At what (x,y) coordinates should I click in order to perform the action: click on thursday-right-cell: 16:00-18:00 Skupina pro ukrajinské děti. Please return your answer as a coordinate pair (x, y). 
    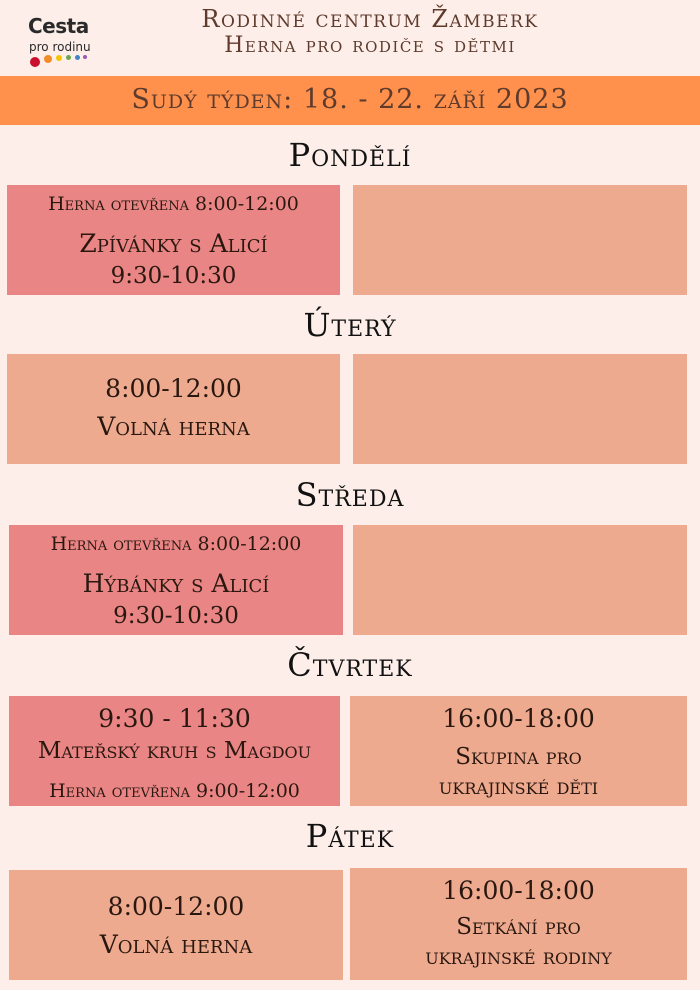
    Looking at the image, I should click on (518, 751).